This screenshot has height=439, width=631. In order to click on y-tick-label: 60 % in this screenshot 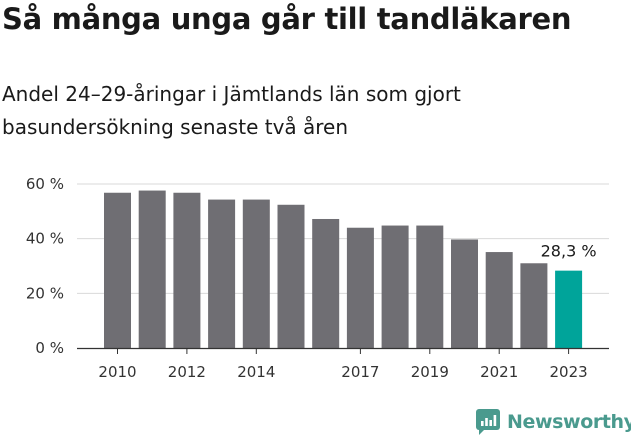, I will do `click(45, 184)`.